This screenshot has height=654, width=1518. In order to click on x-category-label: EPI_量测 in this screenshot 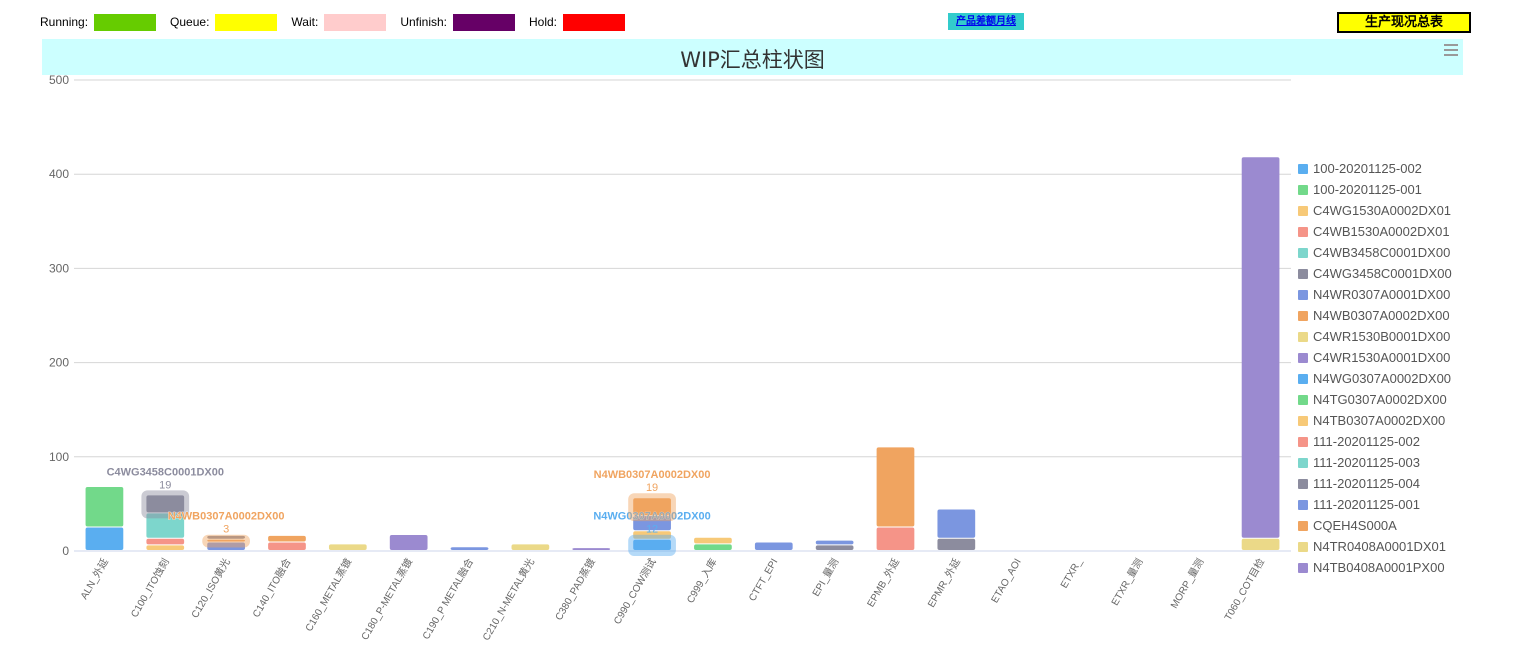, I will do `click(825, 577)`.